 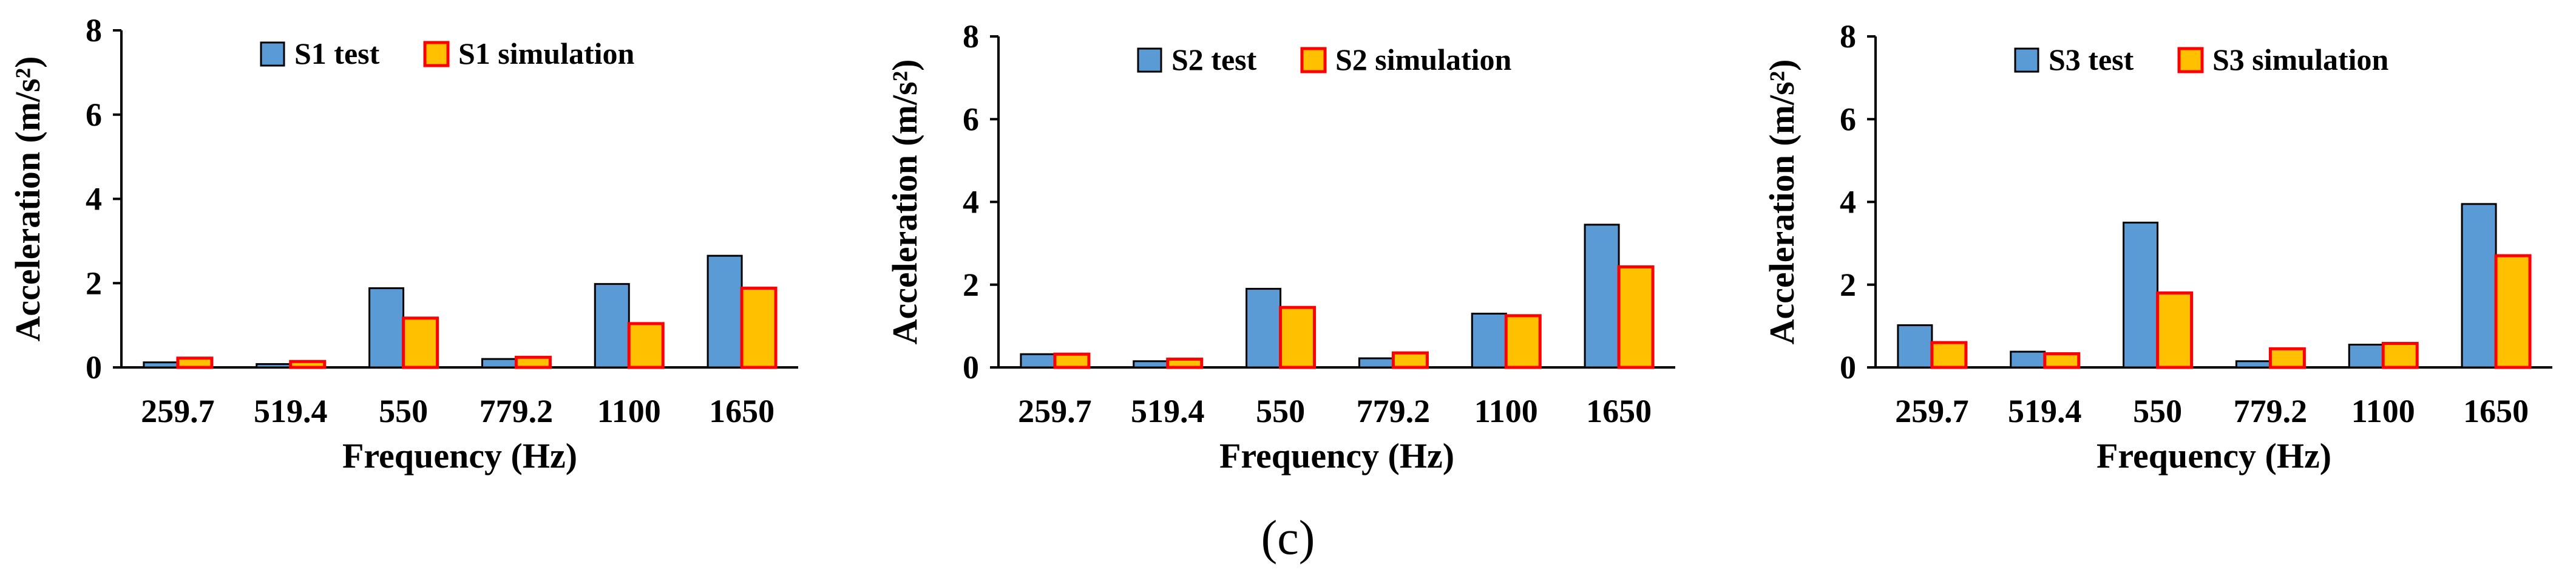 What do you see at coordinates (337, 53) in the screenshot?
I see `legend-label-test: S1 test` at bounding box center [337, 53].